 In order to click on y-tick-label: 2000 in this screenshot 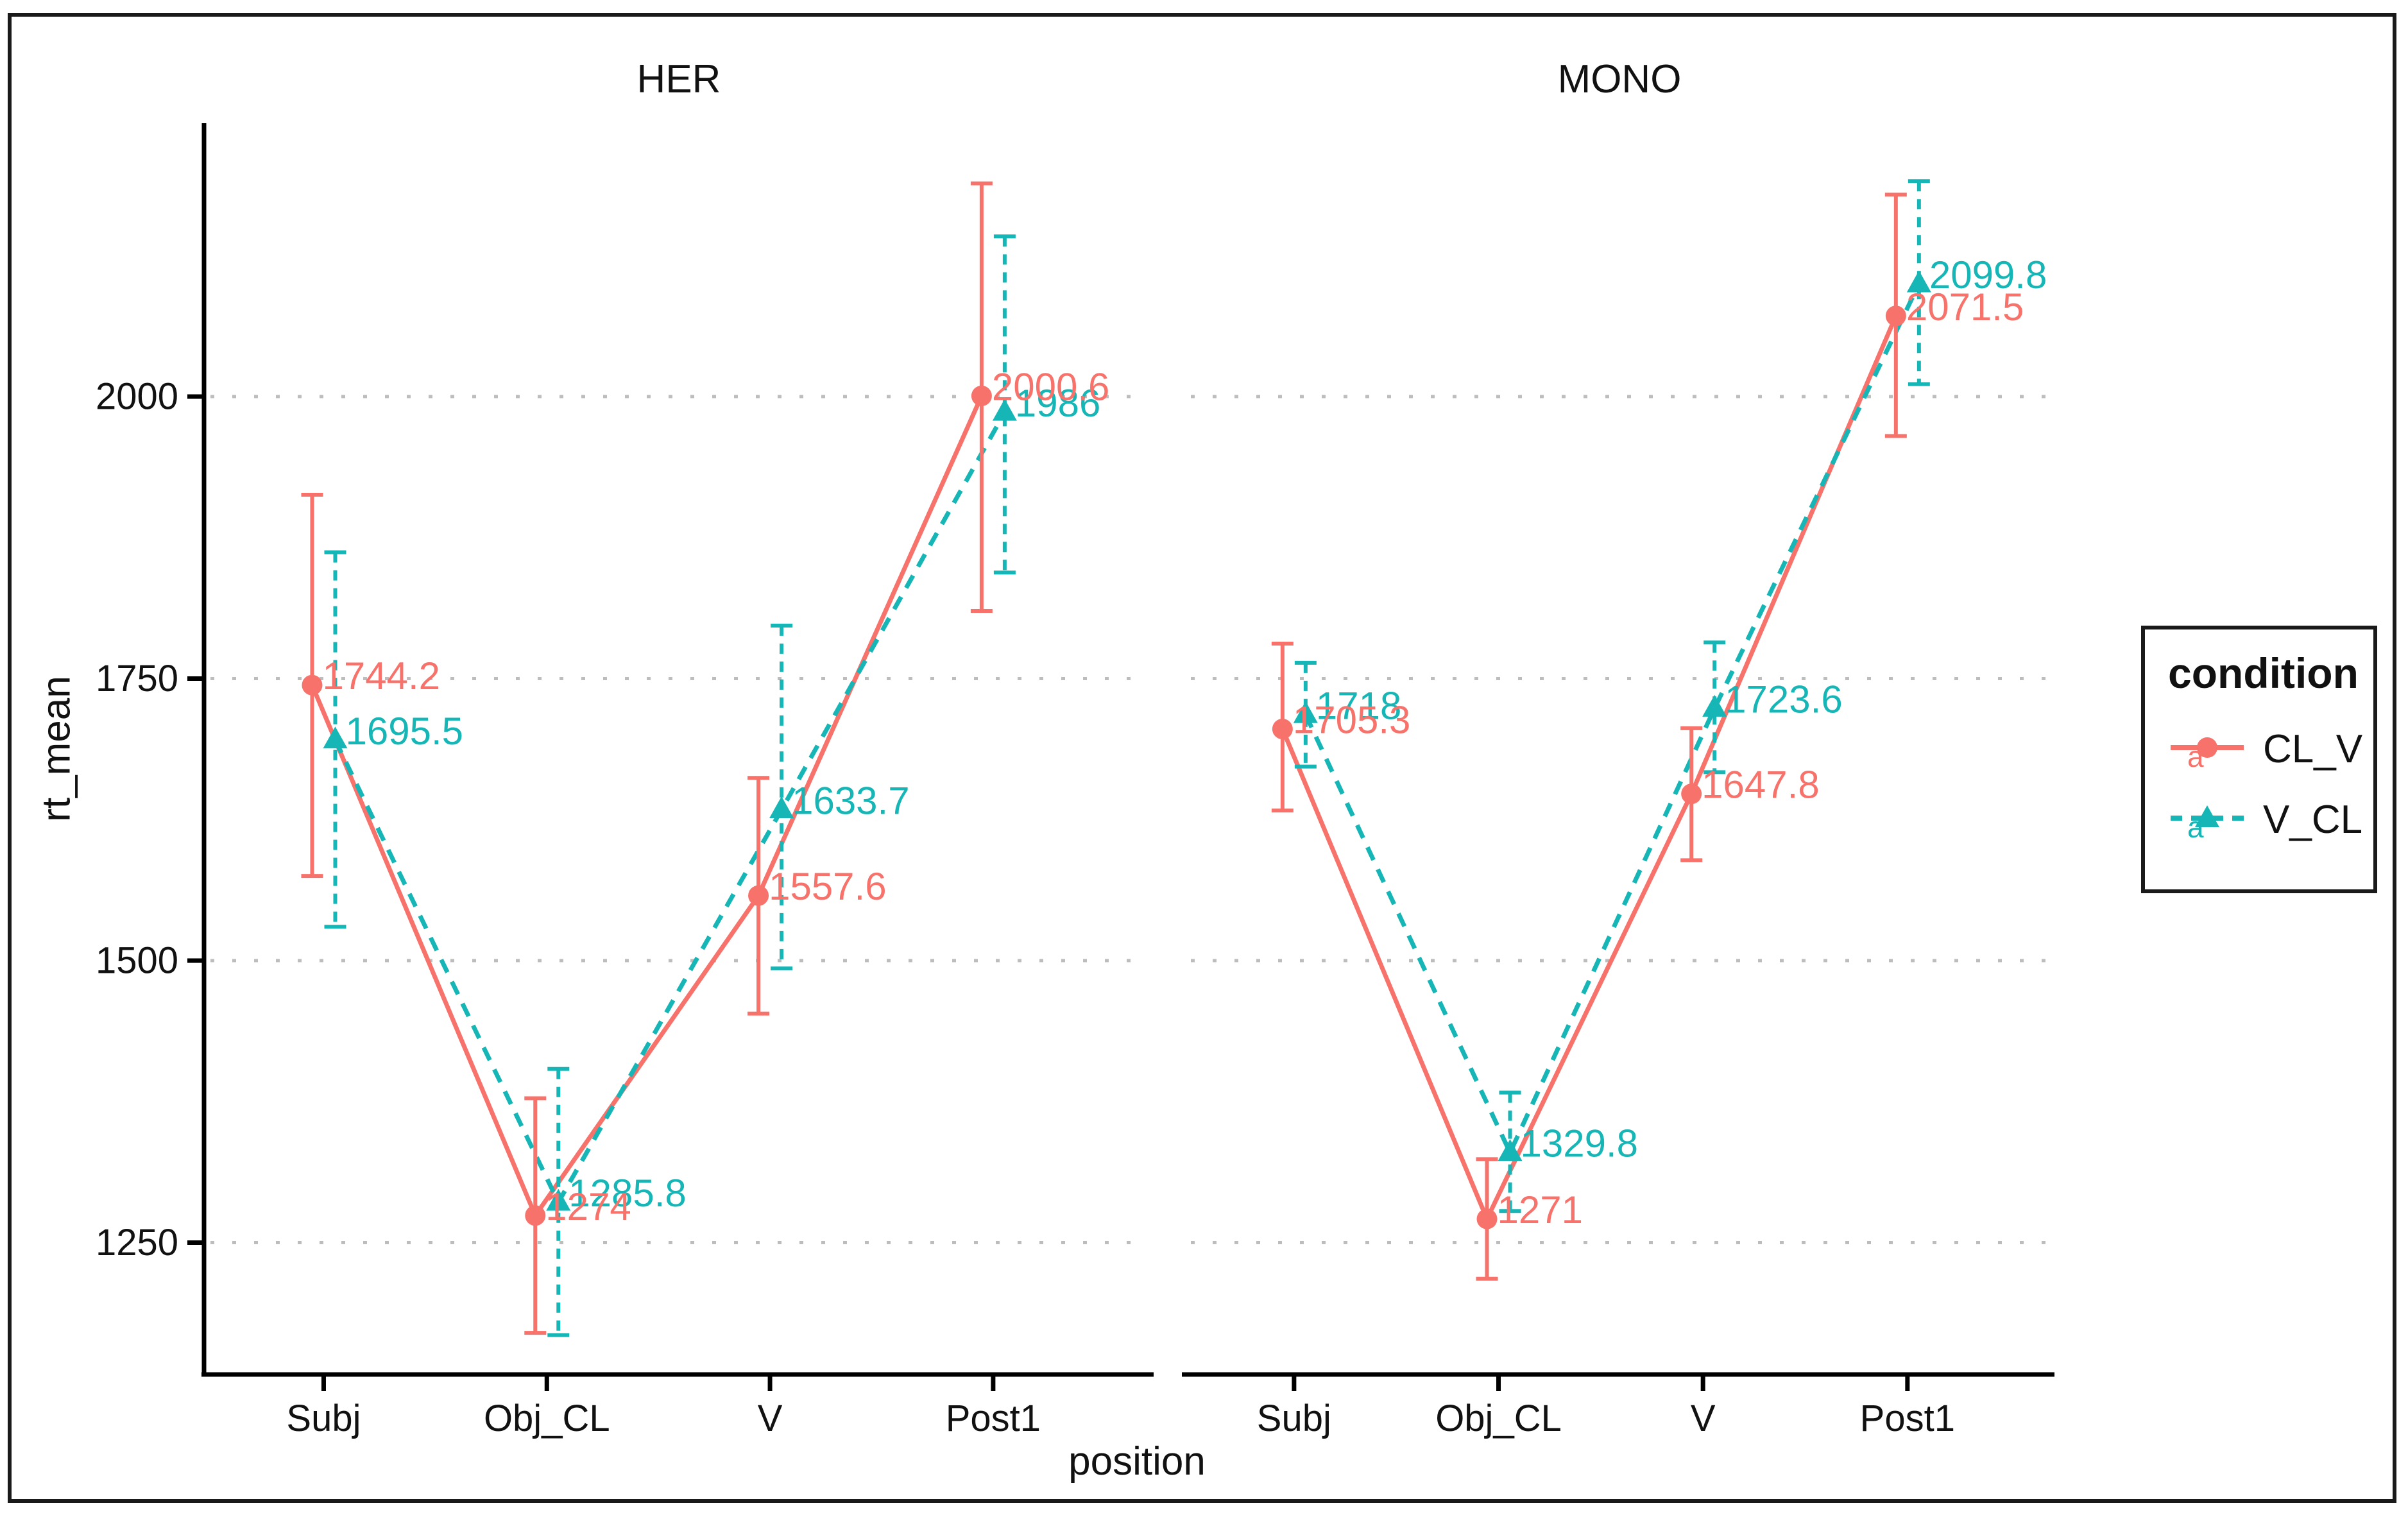, I will do `click(137, 397)`.